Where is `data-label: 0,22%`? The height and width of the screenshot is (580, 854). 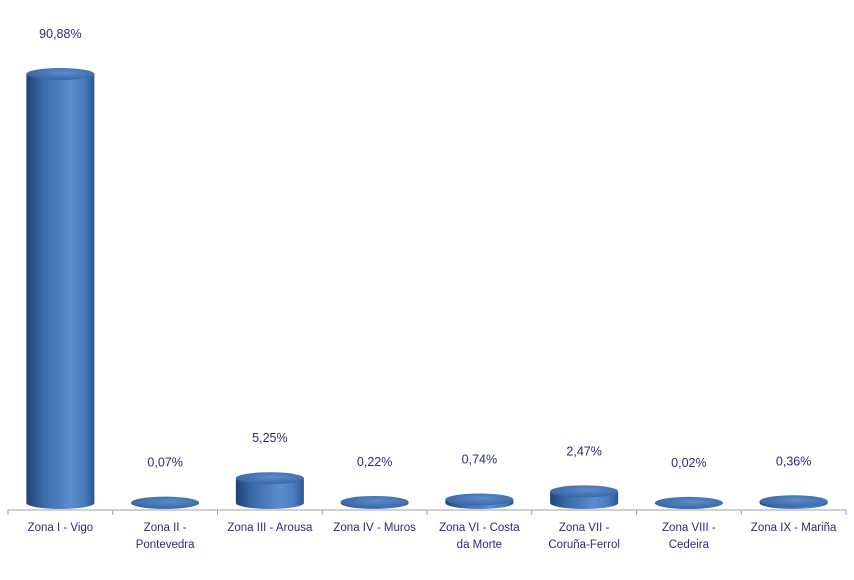
data-label: 0,22% is located at coordinates (374, 462).